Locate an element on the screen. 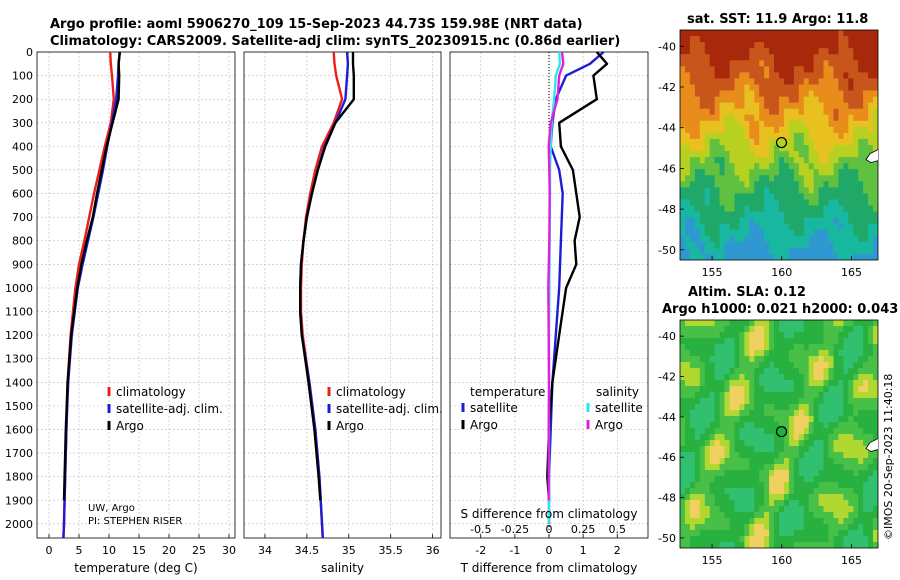 This screenshot has height=580, width=900. y-tick-label: 700 is located at coordinates (22, 217).